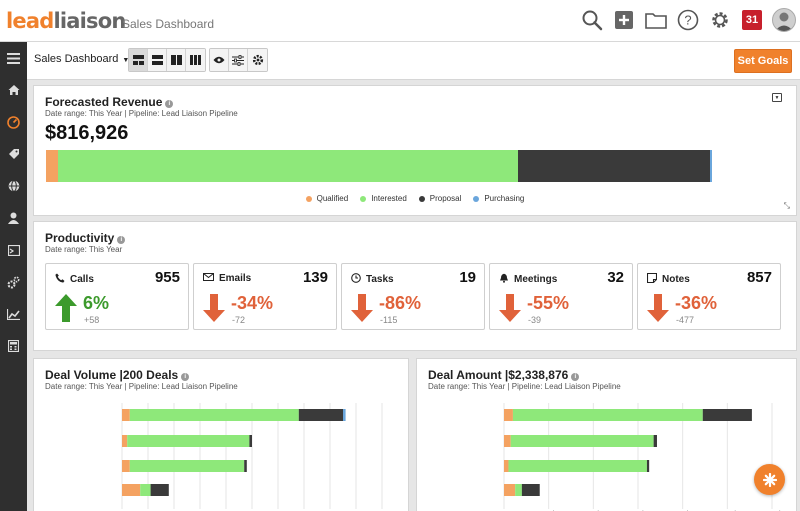 The image size is (800, 511). Describe the element at coordinates (13, 90) in the screenshot. I see `home-icon` at that location.